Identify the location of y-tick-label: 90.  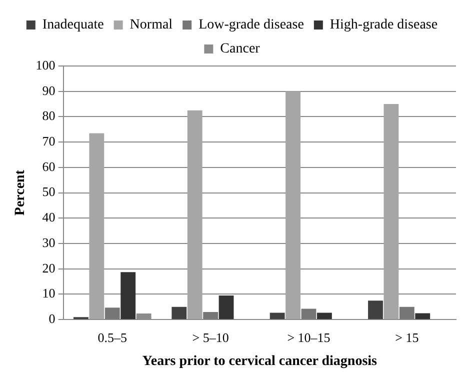
(49, 90).